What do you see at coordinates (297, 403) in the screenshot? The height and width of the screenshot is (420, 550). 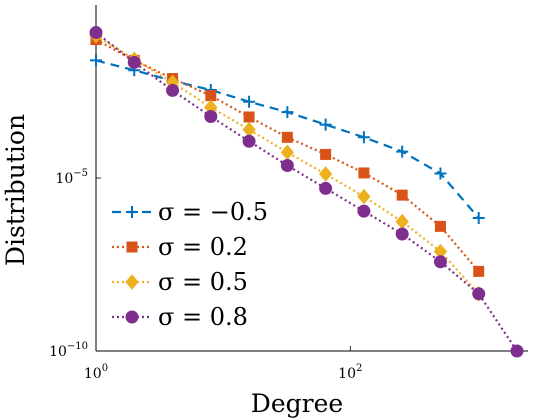 I see `x-axis-label: Degree` at bounding box center [297, 403].